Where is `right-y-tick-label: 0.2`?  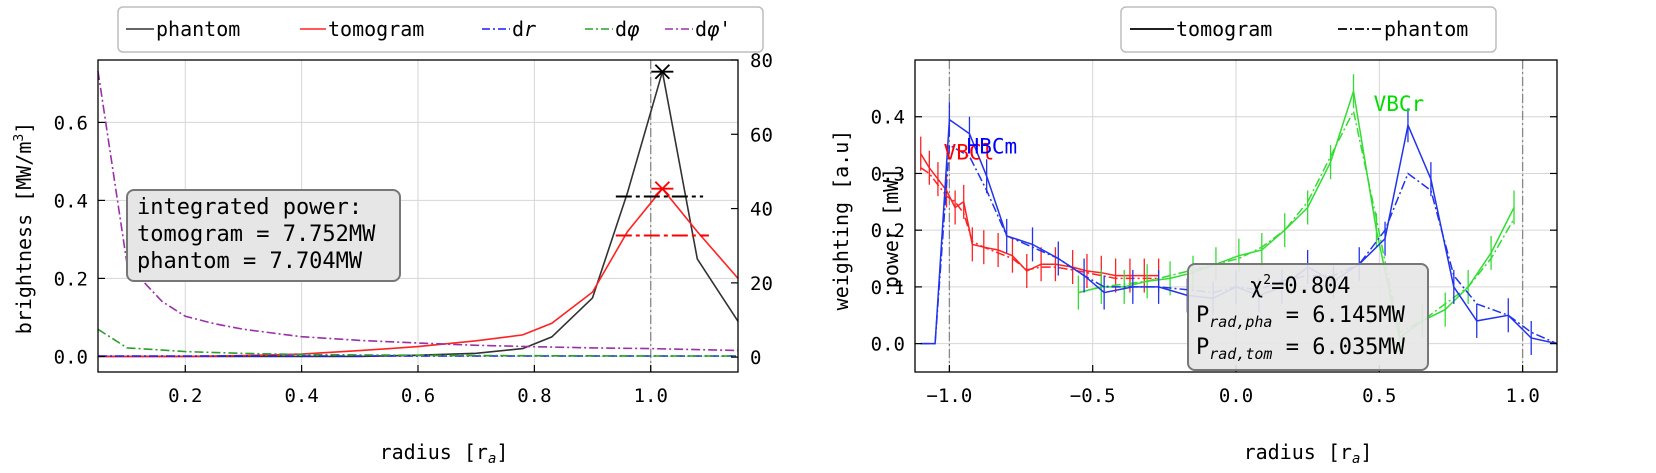
right-y-tick-label: 0.2 is located at coordinates (888, 231).